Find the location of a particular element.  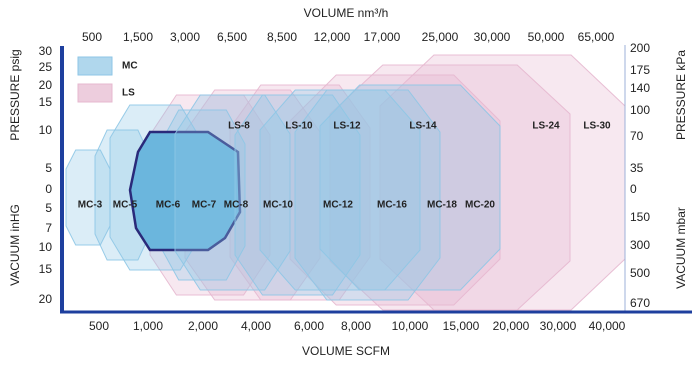

y-tick-label: 150 is located at coordinates (640, 217).